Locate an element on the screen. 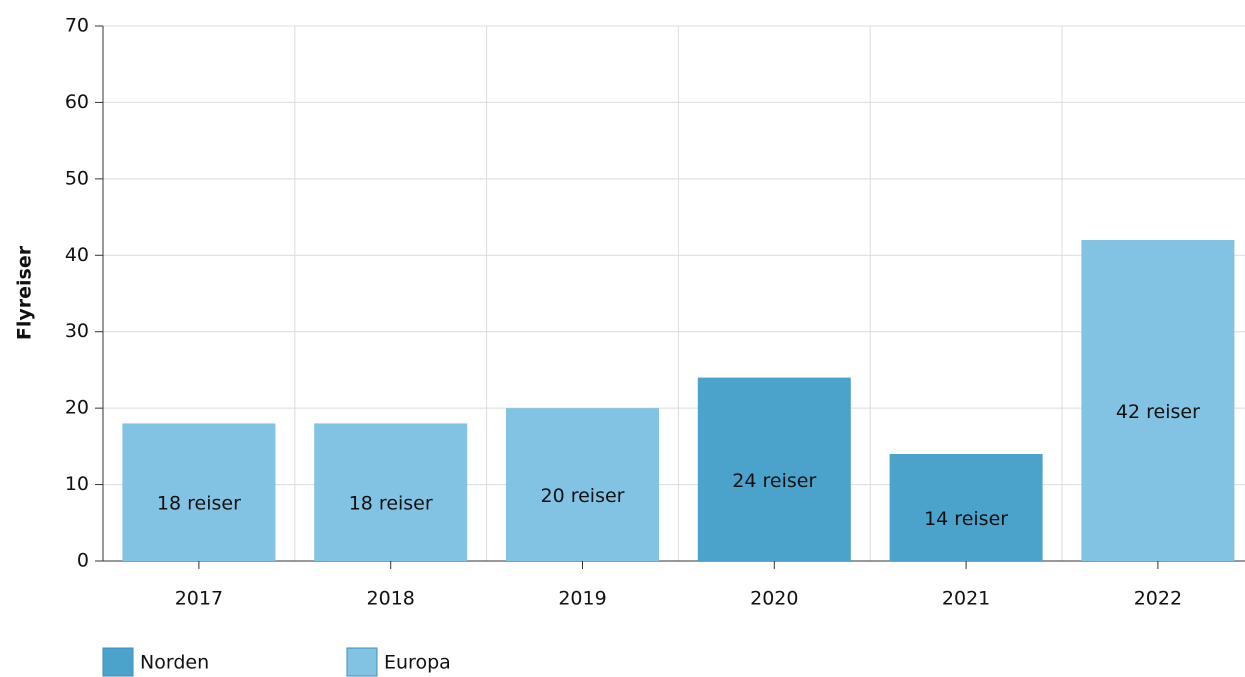 This screenshot has height=677, width=1245. x-tick-label: 2017 is located at coordinates (199, 599).